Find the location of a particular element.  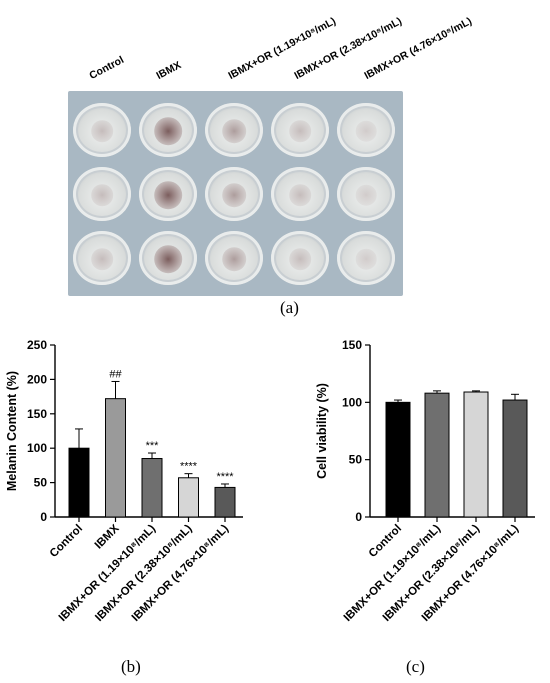

significance-label: ## is located at coordinates (115, 374).